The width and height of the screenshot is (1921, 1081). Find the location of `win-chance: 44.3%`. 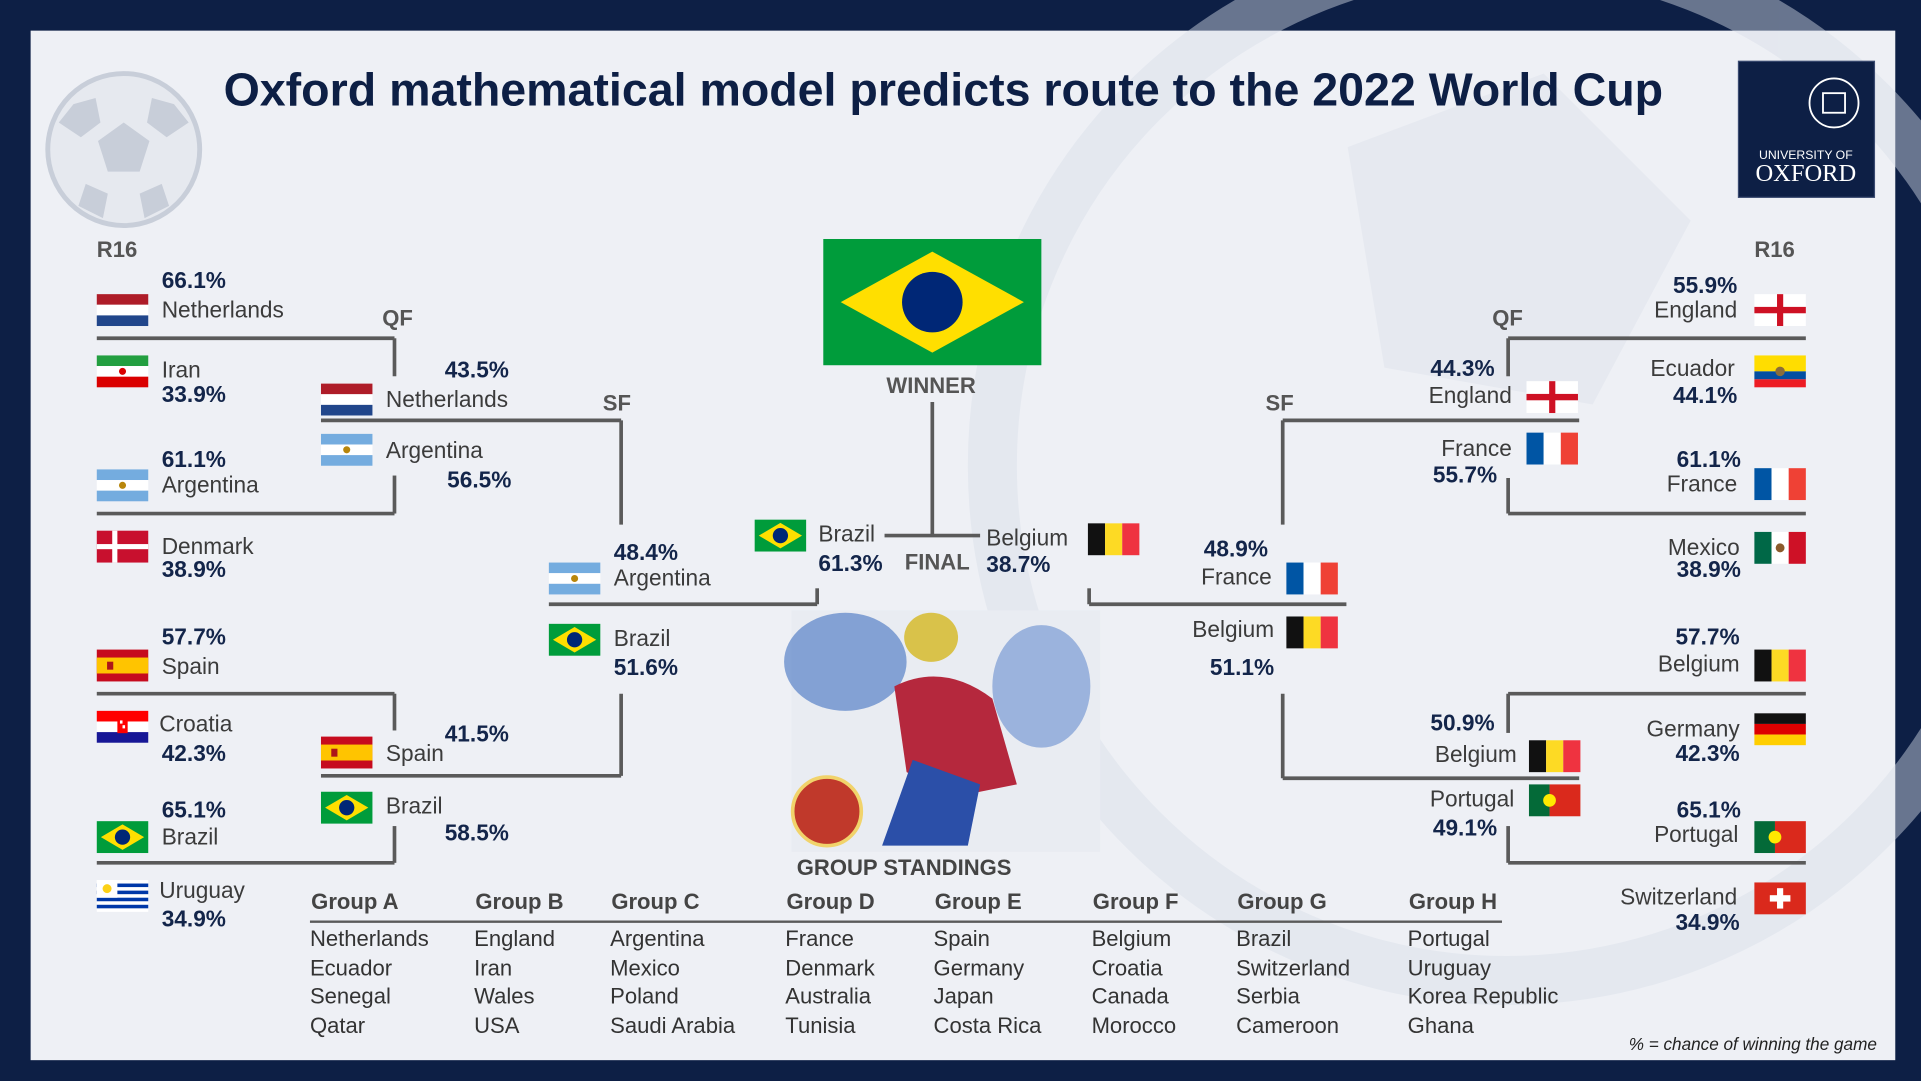

win-chance: 44.3% is located at coordinates (1462, 368).